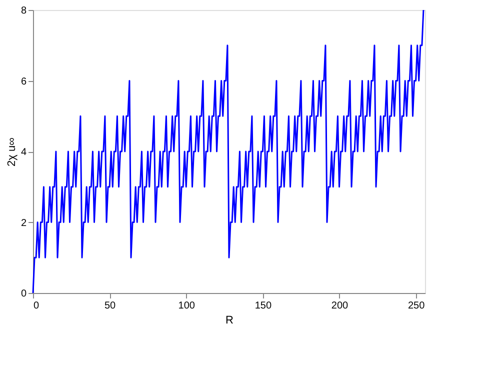 The image size is (489, 382). Describe the element at coordinates (23, 223) in the screenshot. I see `y-tick-label: 2` at that location.